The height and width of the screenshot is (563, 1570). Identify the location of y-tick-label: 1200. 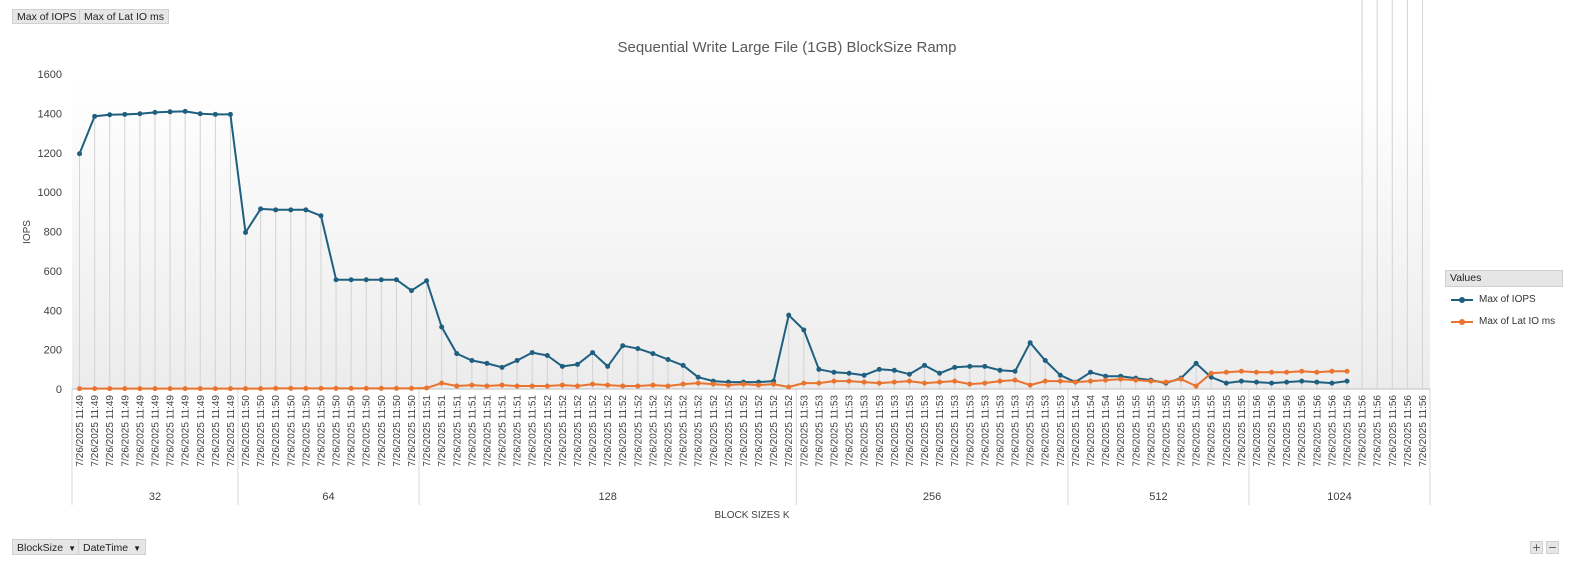
(50, 154).